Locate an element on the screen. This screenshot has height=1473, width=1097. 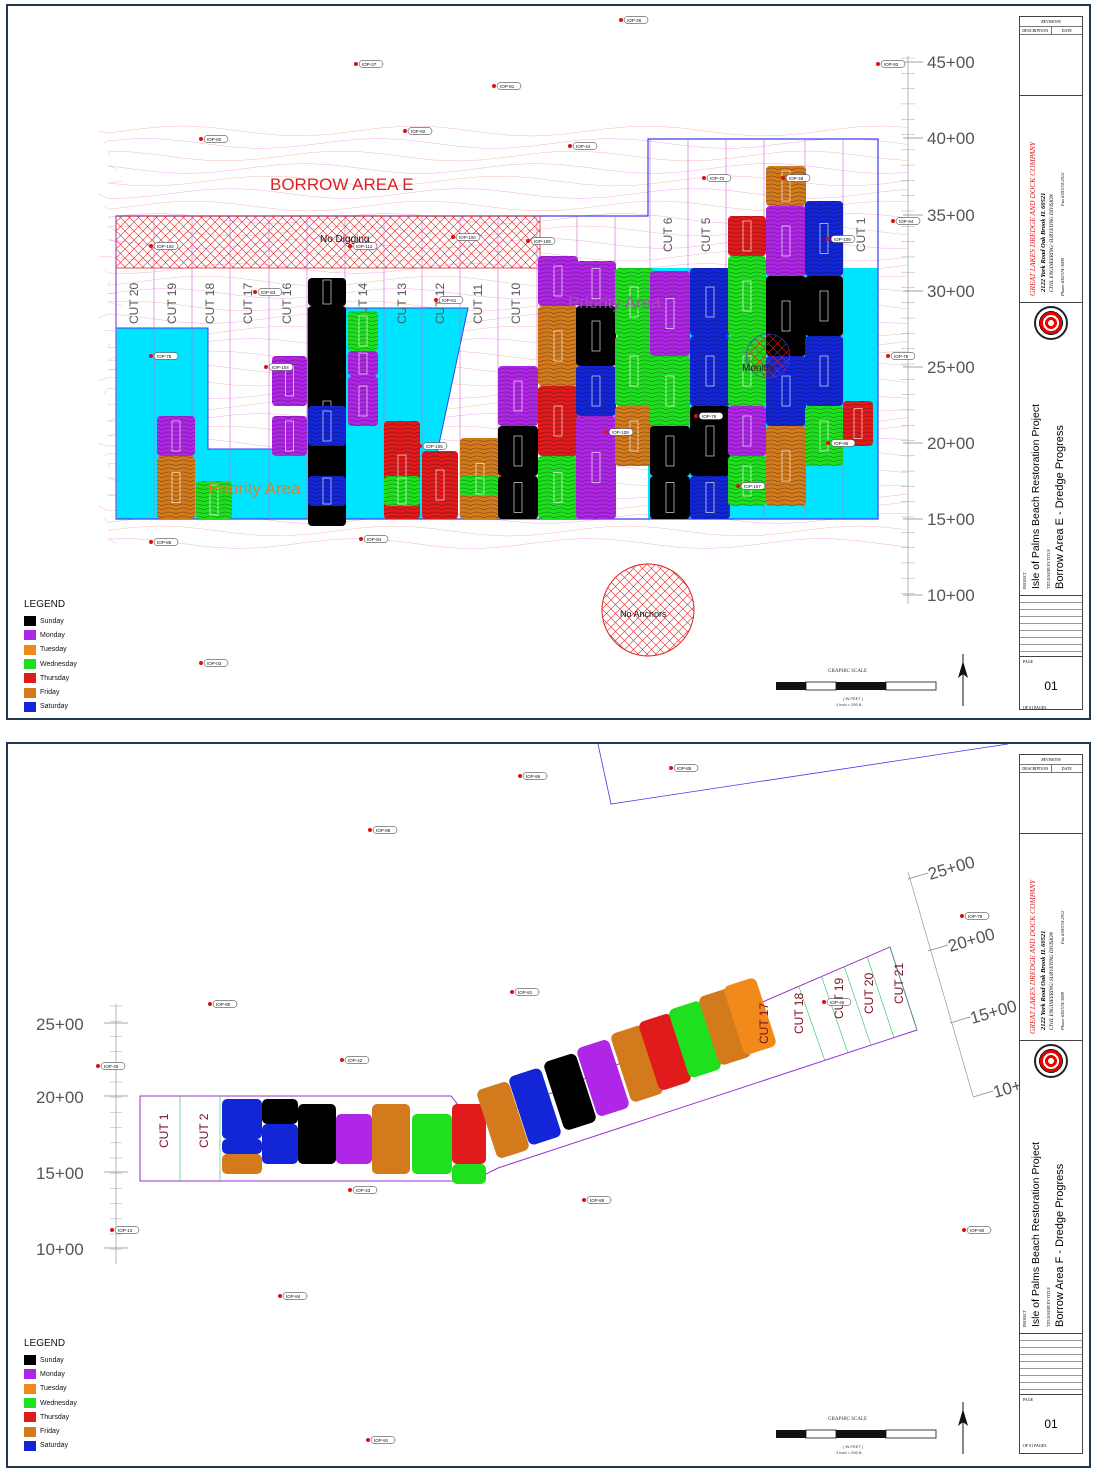
iop-marker: IOP-42 is located at coordinates (355, 1060).